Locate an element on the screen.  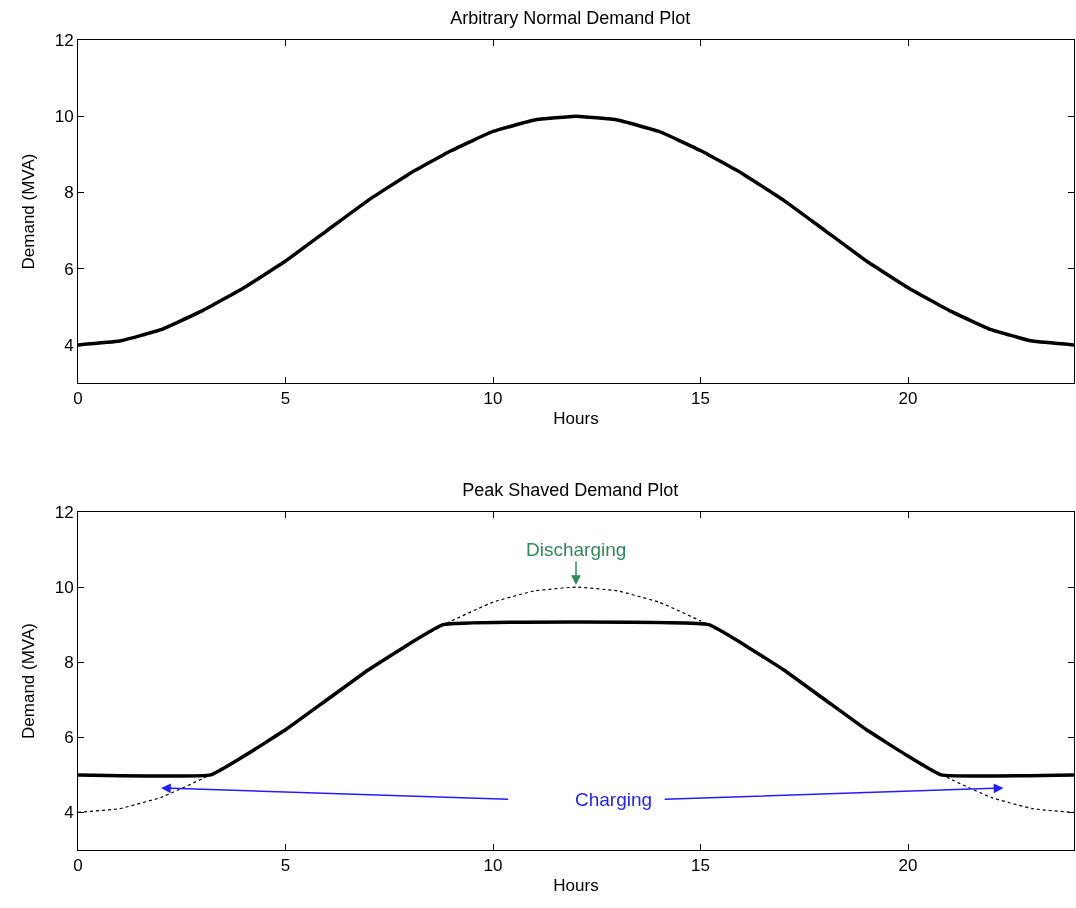
chart-title: Peak Shaved Demand Plot is located at coordinates (570, 490).